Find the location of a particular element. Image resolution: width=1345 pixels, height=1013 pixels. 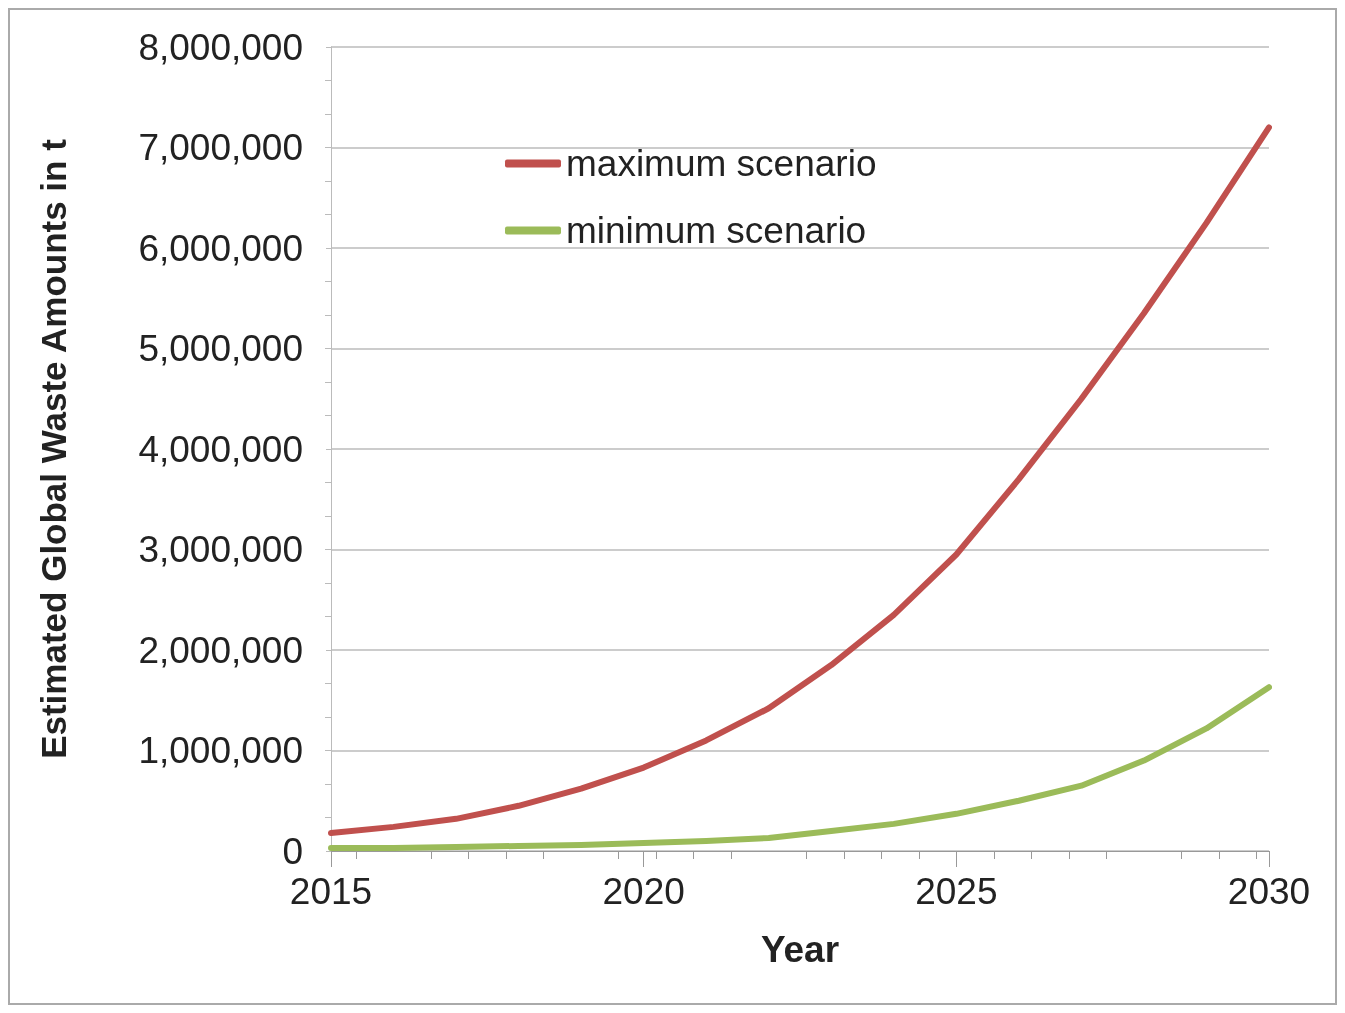

y-tick-label: 8,000,000 is located at coordinates (220, 47).